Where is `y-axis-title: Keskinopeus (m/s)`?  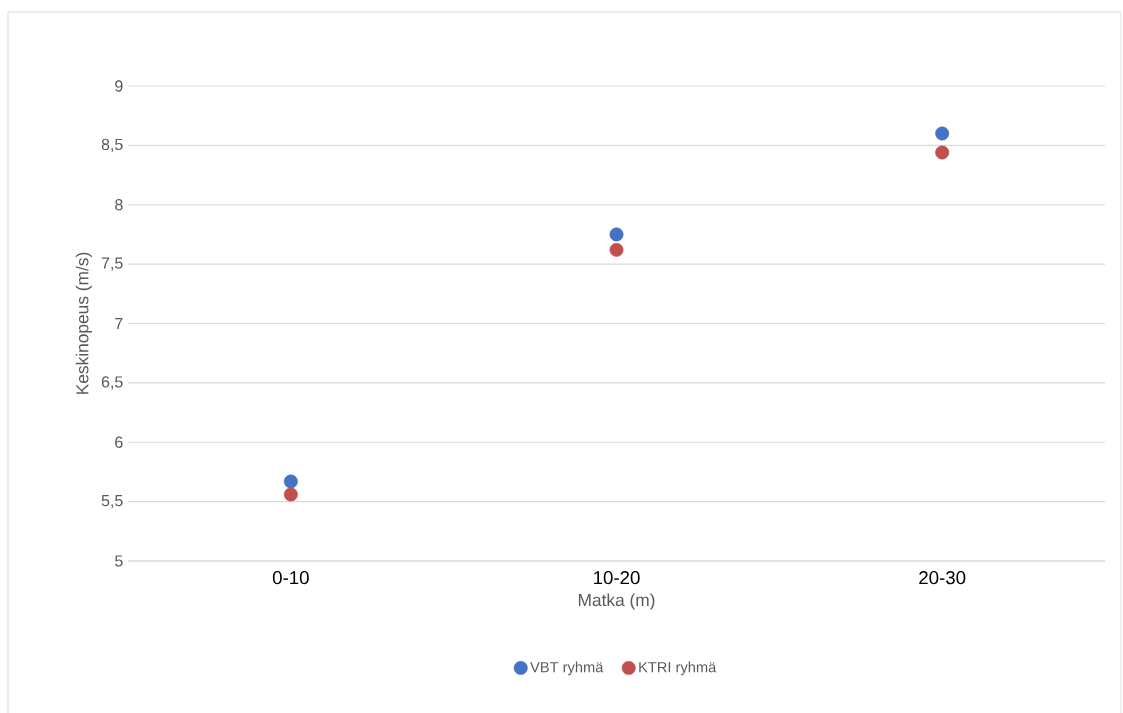 y-axis-title: Keskinopeus (m/s) is located at coordinates (83, 323).